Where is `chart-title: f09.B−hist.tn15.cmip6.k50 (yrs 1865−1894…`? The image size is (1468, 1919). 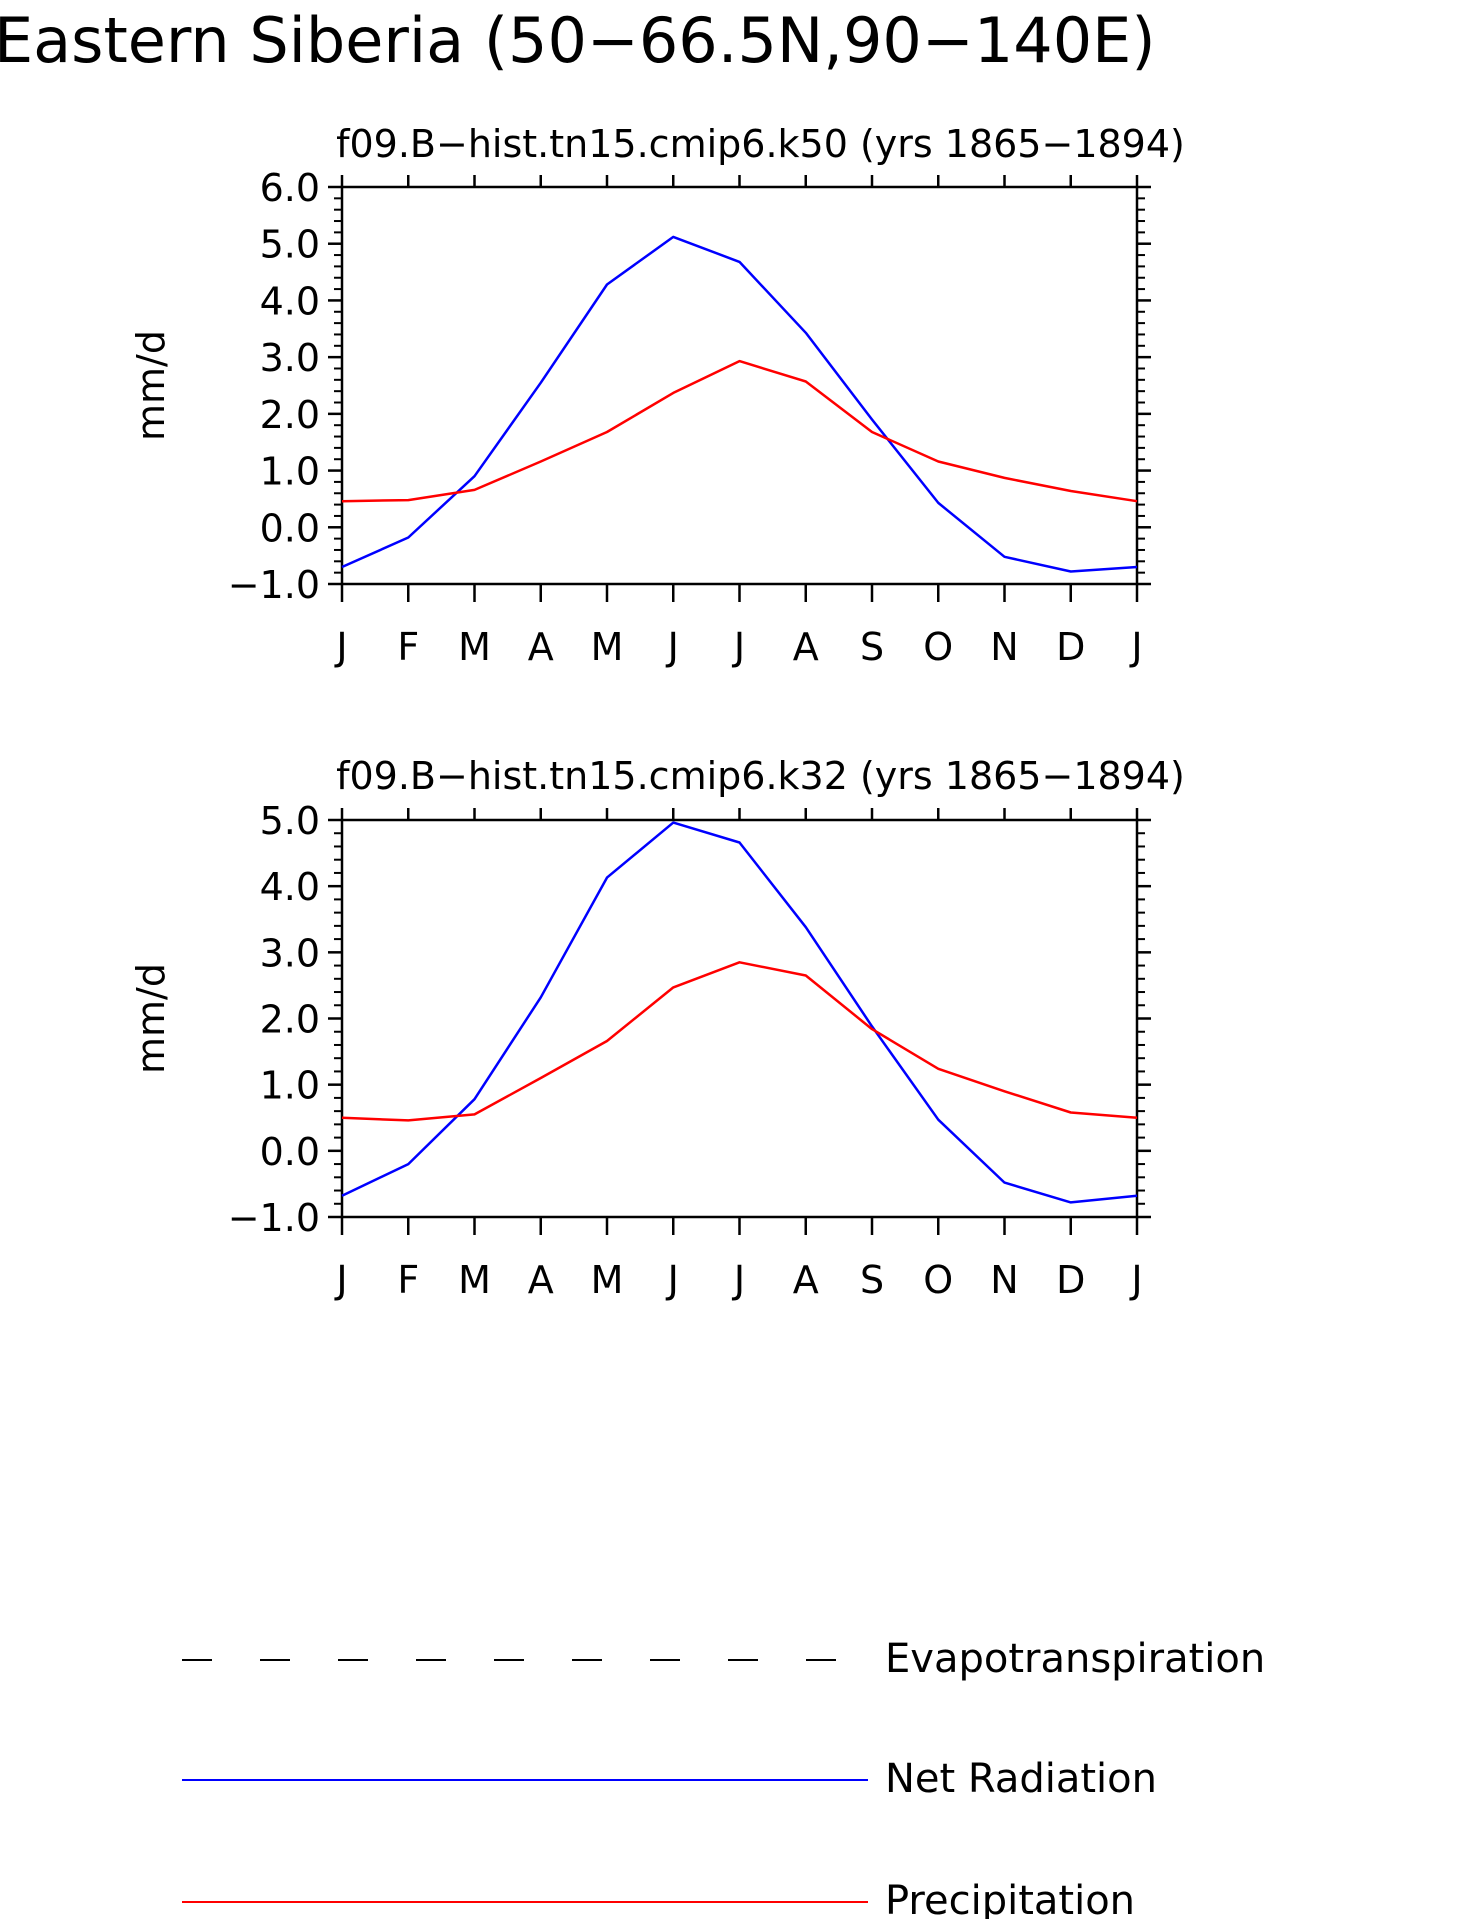 chart-title: f09.B−hist.tn15.cmip6.k50 (yrs 1865−1894… is located at coordinates (760, 144).